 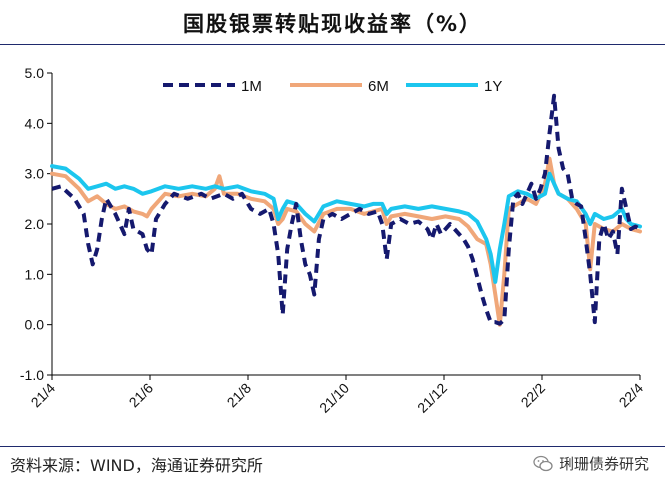 I want to click on brand-watermark: 琍珊债券研究, so click(x=591, y=463).